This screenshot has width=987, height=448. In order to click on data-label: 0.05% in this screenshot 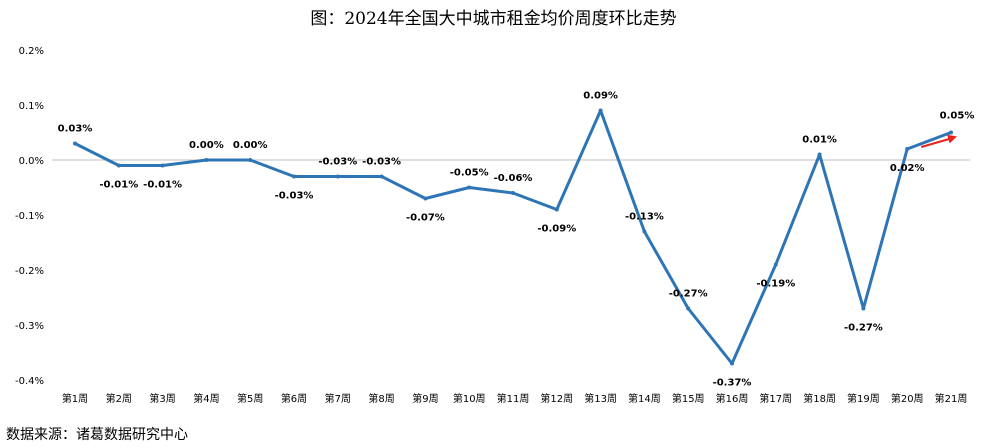, I will do `click(957, 116)`.